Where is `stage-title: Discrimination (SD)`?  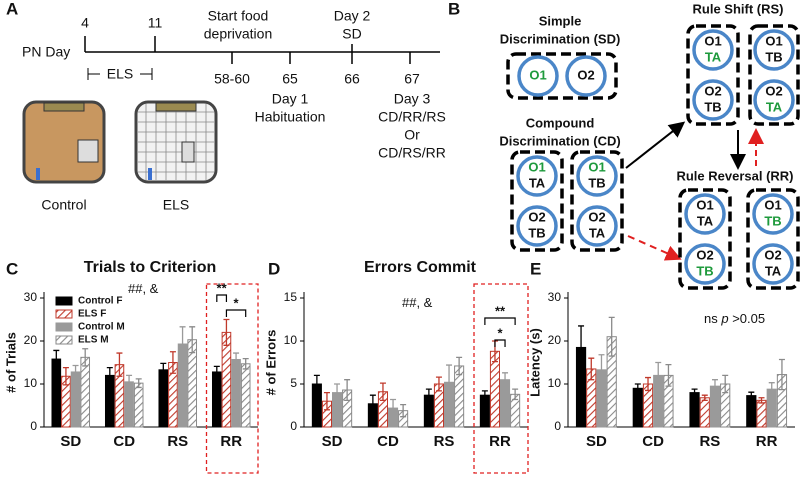
stage-title: Discrimination (SD) is located at coordinates (560, 38).